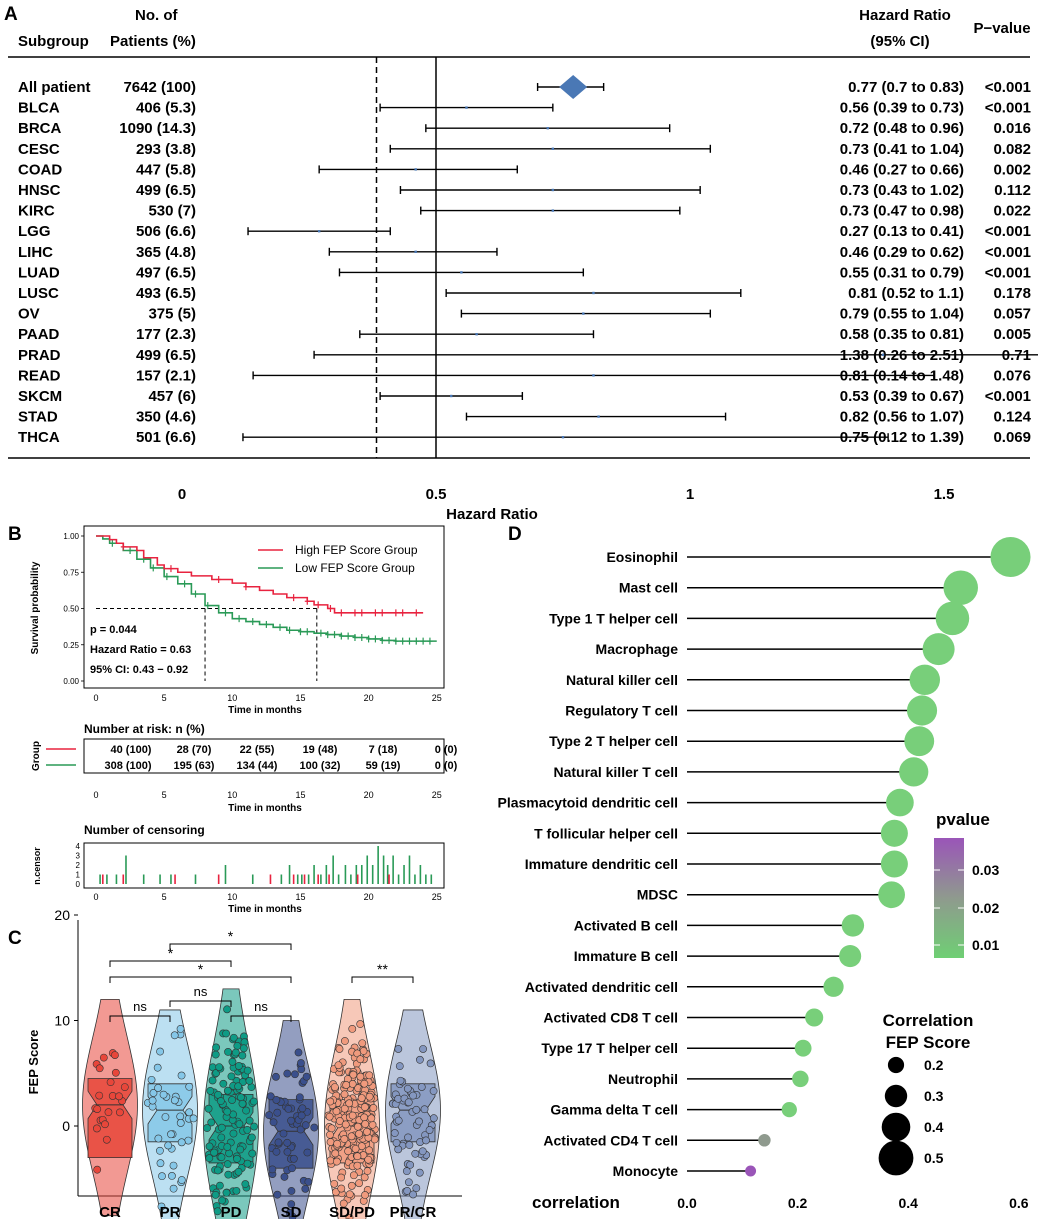 The height and width of the screenshot is (1219, 1038). I want to click on violin-category-label: PR, so click(170, 1211).